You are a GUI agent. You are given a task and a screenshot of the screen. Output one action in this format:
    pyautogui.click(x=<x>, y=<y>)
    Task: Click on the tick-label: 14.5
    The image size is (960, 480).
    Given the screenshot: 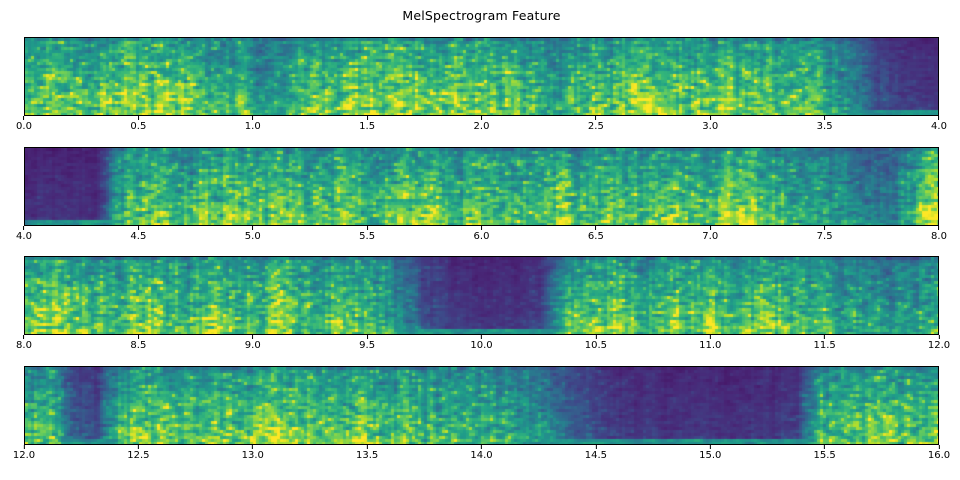 What is the action you would take?
    pyautogui.click(x=596, y=455)
    